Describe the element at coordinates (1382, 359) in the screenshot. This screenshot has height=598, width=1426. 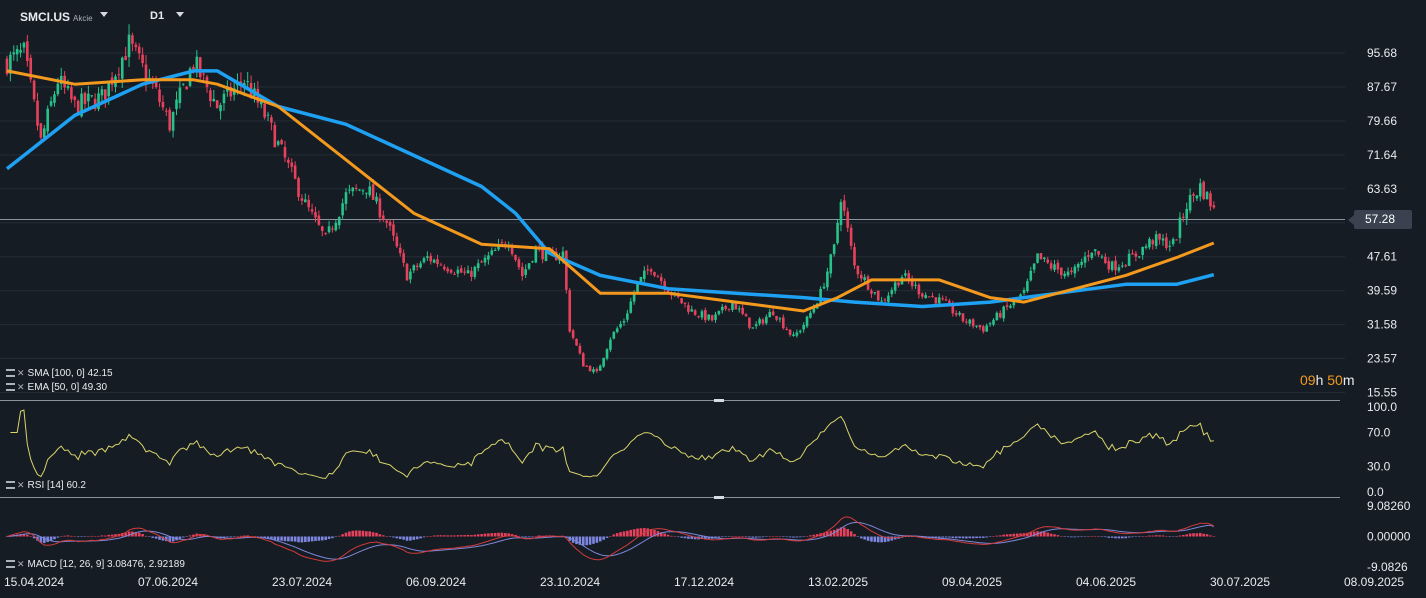
I see `price-tick-label: 23.57` at that location.